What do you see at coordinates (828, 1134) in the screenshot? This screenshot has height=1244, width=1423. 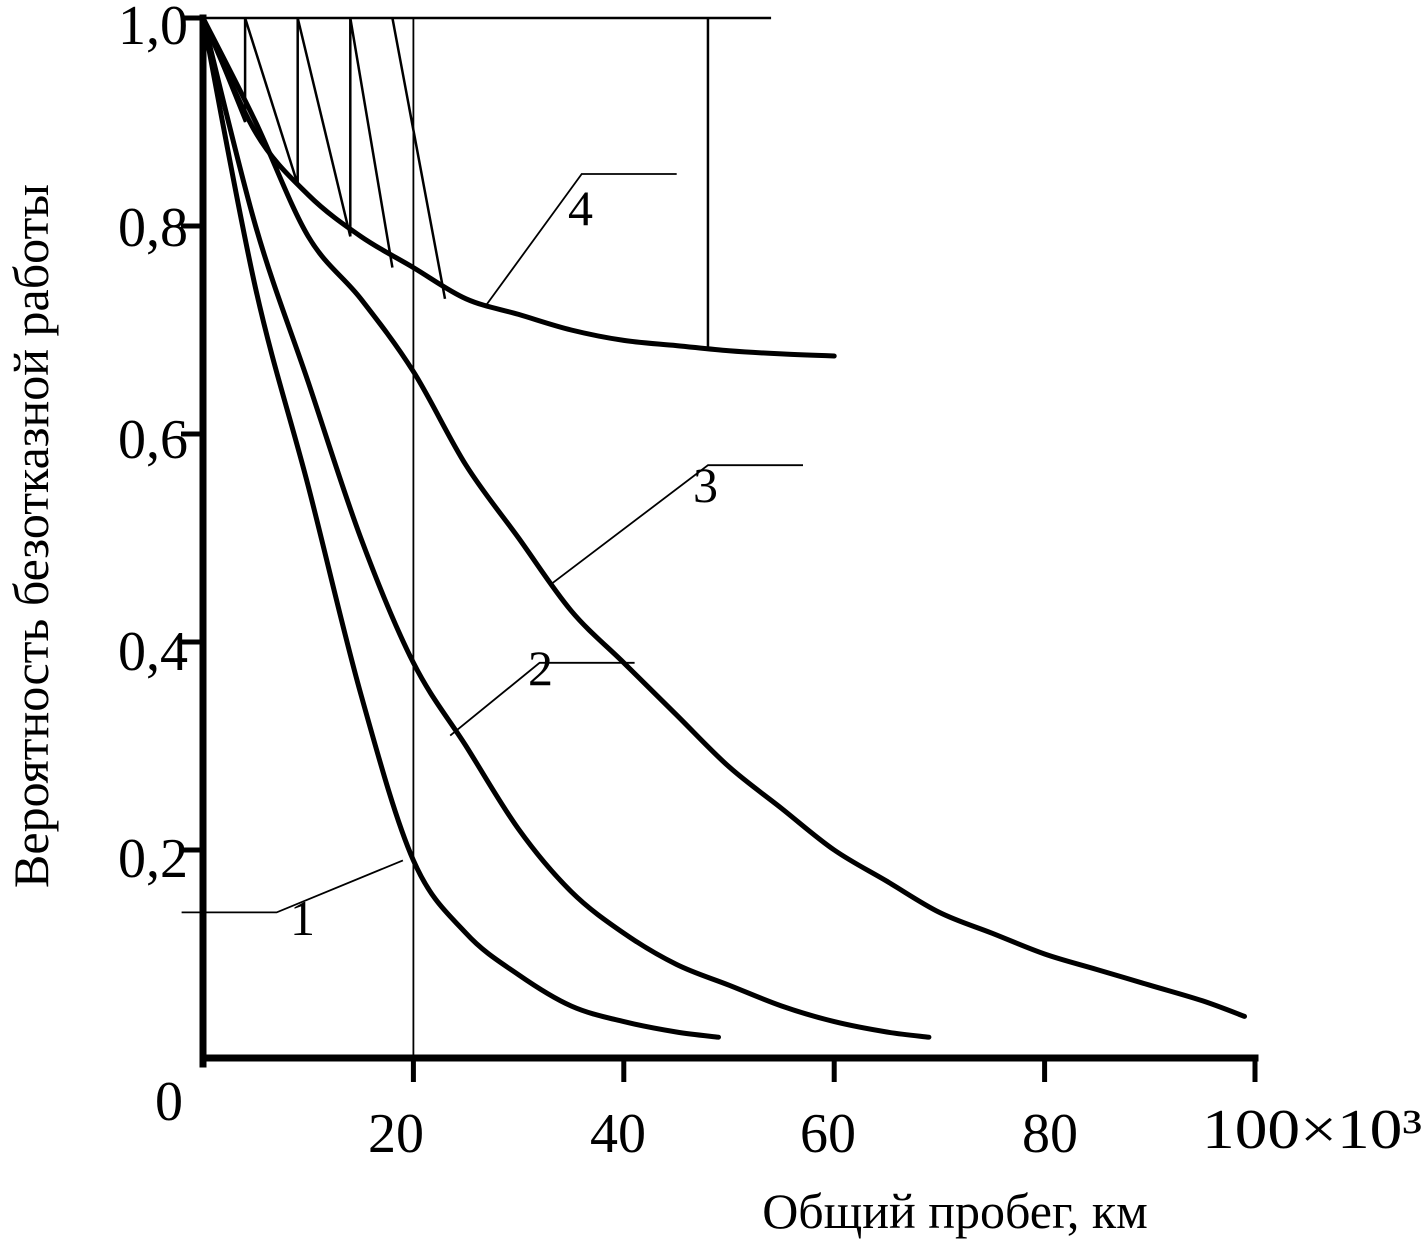 I see `x-tick-label-2: 60` at bounding box center [828, 1134].